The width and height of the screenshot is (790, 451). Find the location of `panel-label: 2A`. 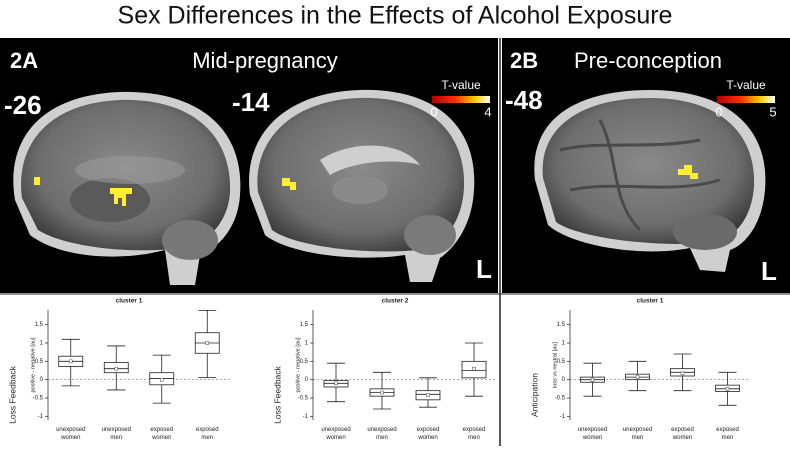

panel-label: 2A is located at coordinates (24, 60).